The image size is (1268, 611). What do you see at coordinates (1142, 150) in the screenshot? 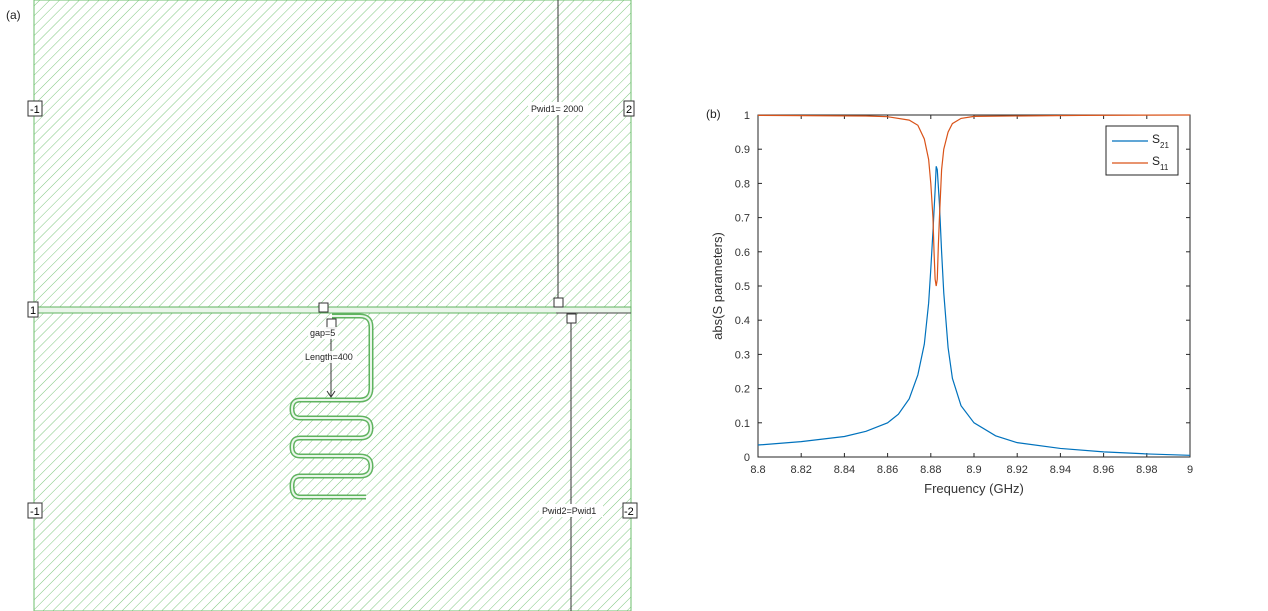
I see `legend-box` at bounding box center [1142, 150].